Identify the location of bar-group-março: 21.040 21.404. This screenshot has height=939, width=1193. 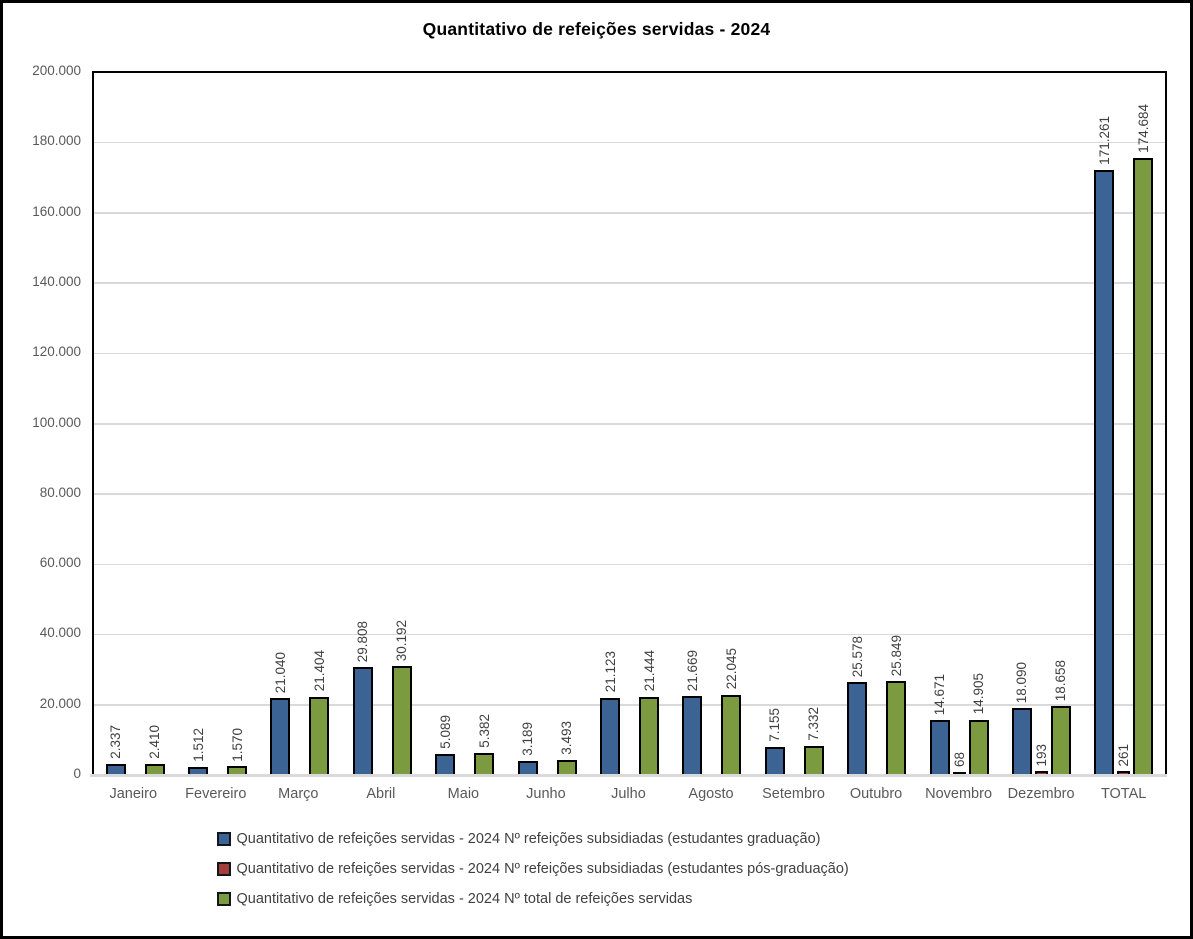
(300, 424).